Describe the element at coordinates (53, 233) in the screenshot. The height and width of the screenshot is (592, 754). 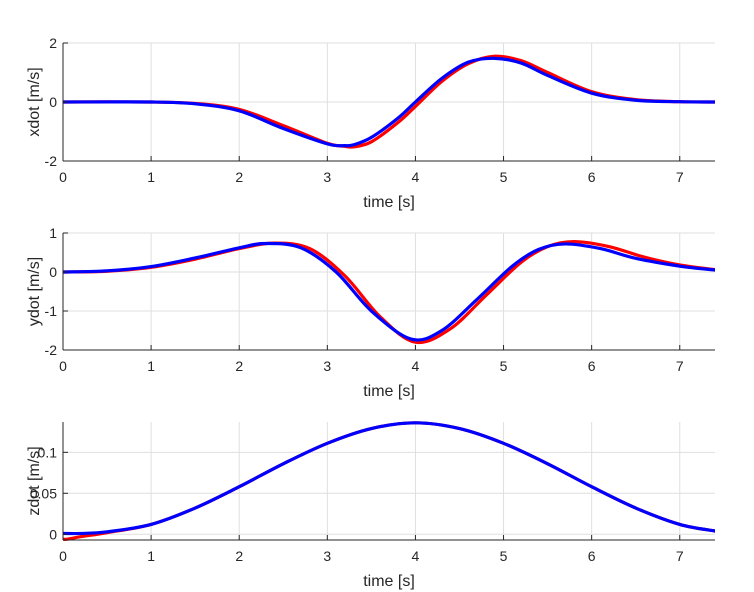
I see `y-tick-label: 1` at that location.